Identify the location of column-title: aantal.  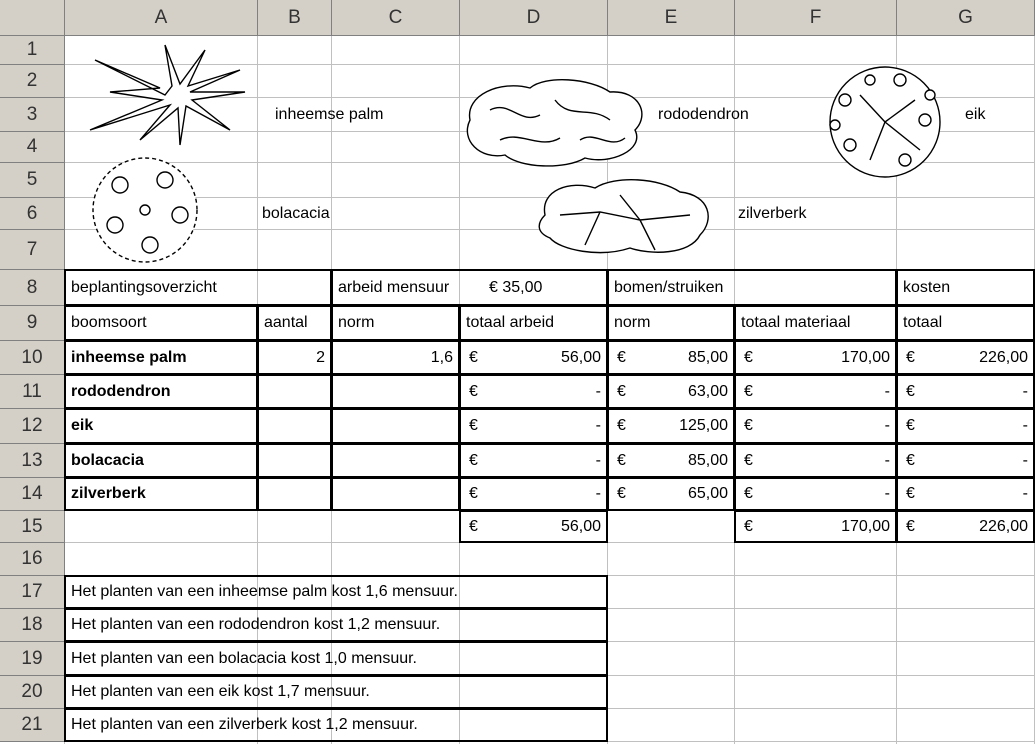
(294, 323).